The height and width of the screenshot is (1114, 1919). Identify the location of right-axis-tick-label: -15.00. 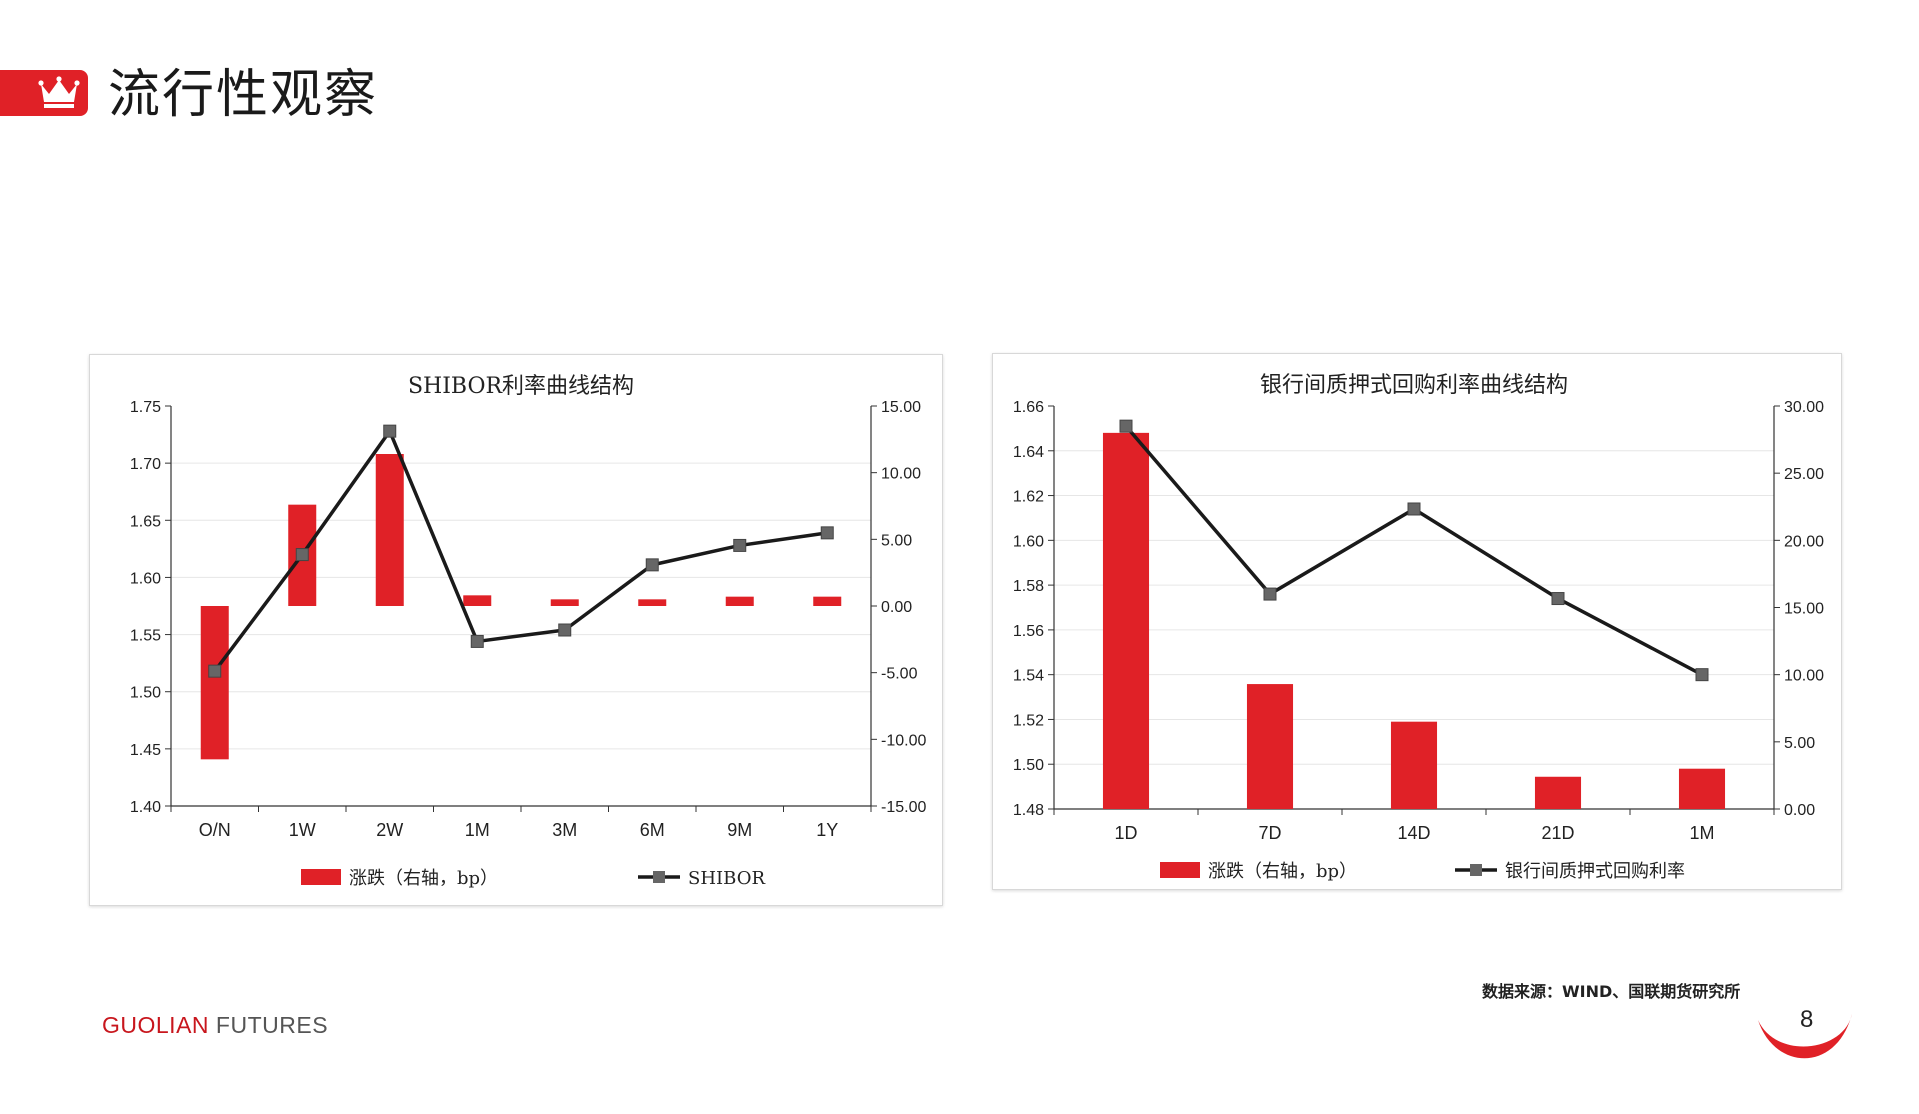
(903, 807).